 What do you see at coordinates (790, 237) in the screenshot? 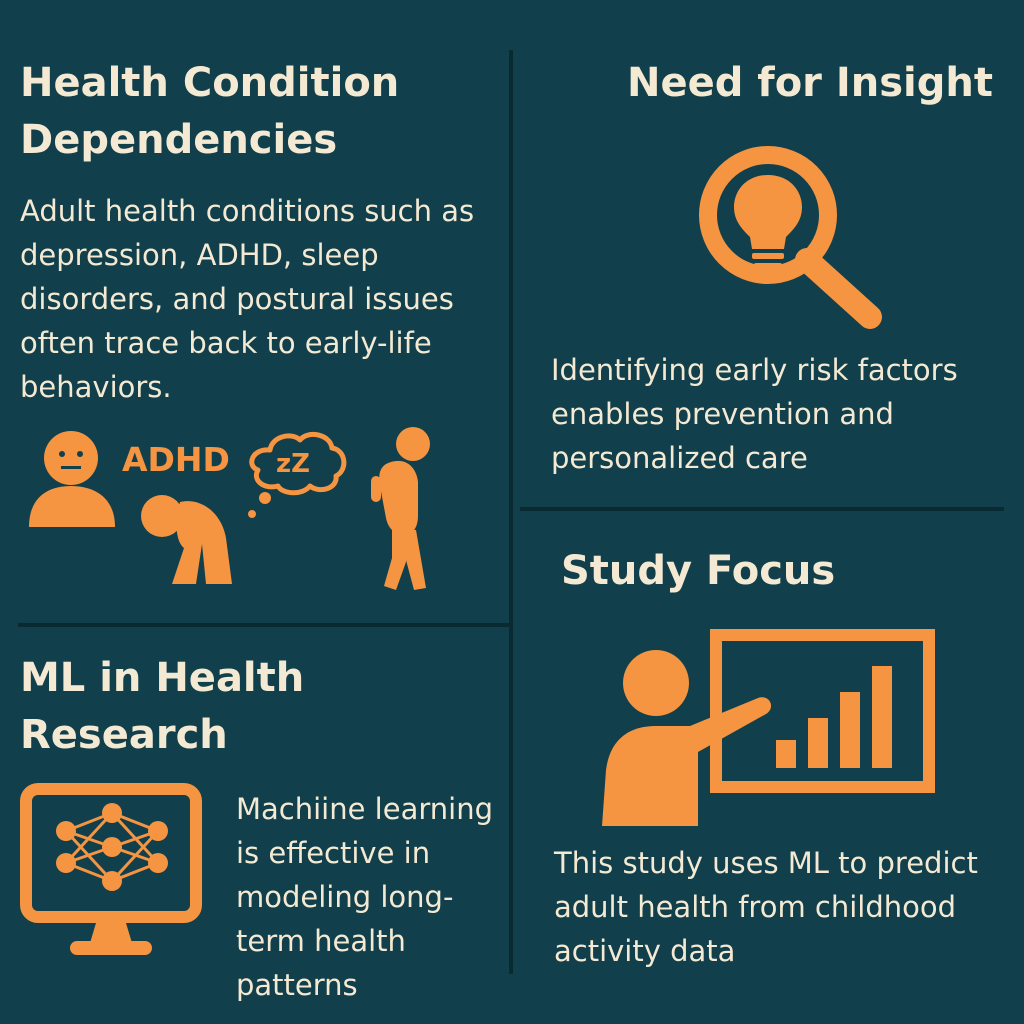
I see `lightbulb-magnifier-icon` at bounding box center [790, 237].